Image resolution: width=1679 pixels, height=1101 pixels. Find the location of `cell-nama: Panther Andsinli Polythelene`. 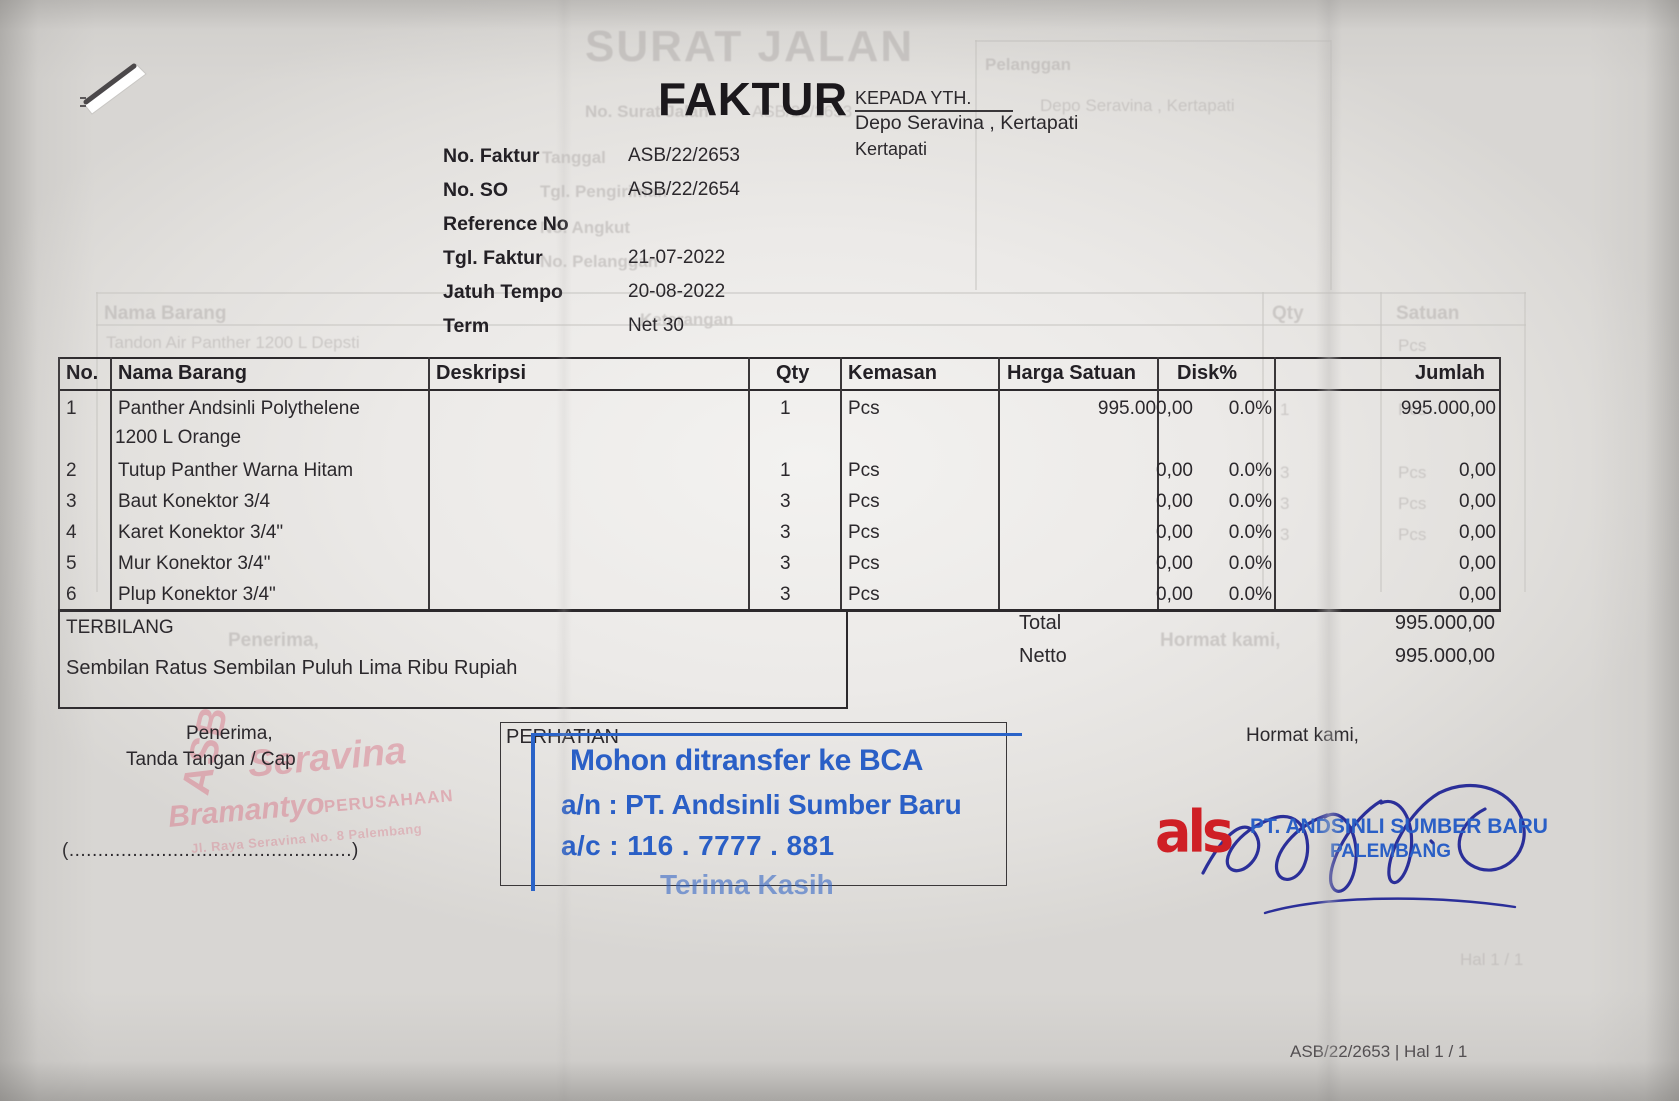

cell-nama: Panther Andsinli Polythelene is located at coordinates (239, 408).